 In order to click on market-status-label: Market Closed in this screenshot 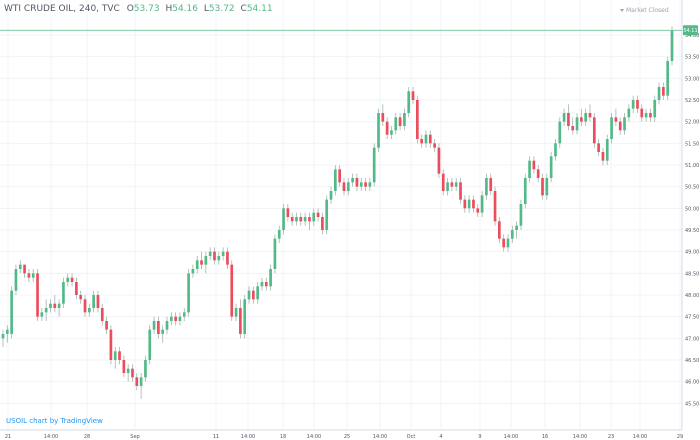, I will do `click(647, 10)`.